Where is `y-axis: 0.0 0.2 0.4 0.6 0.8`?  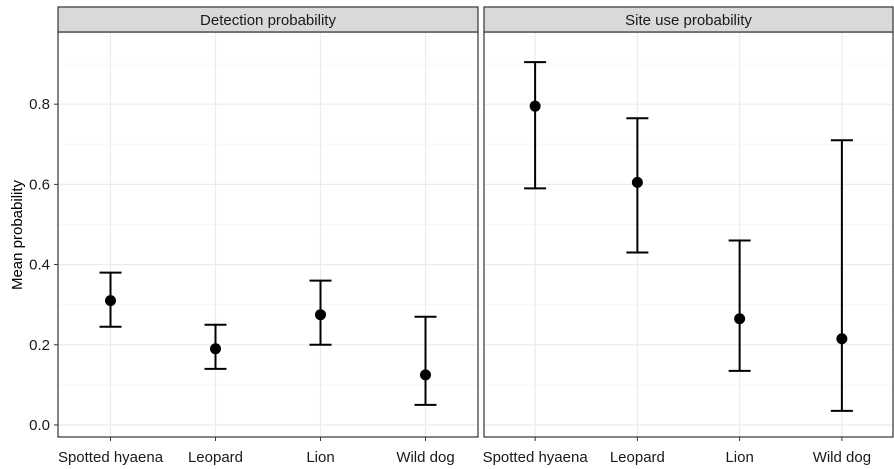 y-axis: 0.0 0.2 0.4 0.6 0.8 is located at coordinates (43, 265).